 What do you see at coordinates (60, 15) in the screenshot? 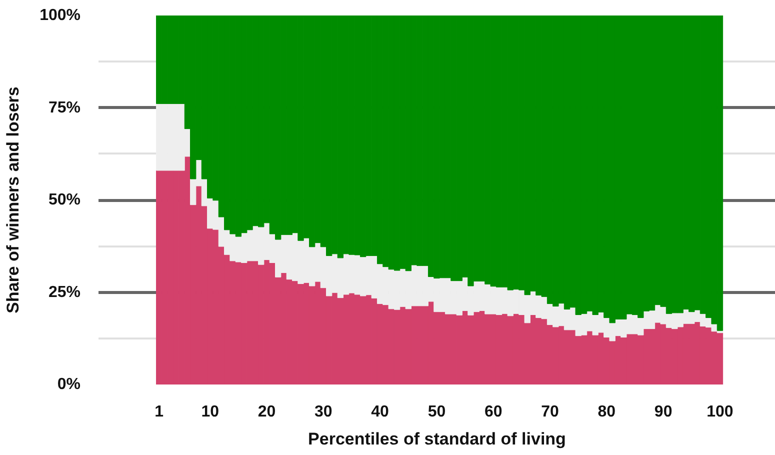
I see `y-tick-label: 100%` at bounding box center [60, 15].